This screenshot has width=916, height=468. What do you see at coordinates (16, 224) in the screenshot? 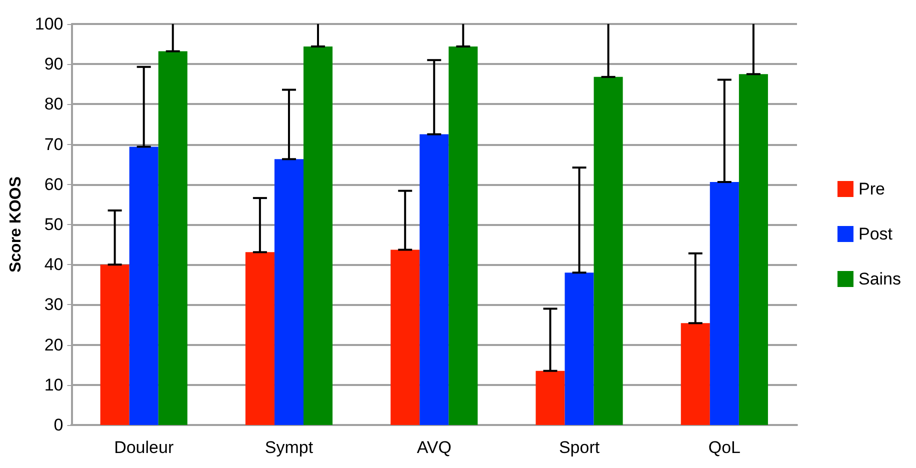
I see `y-axis-title: Score KOOS` at bounding box center [16, 224].